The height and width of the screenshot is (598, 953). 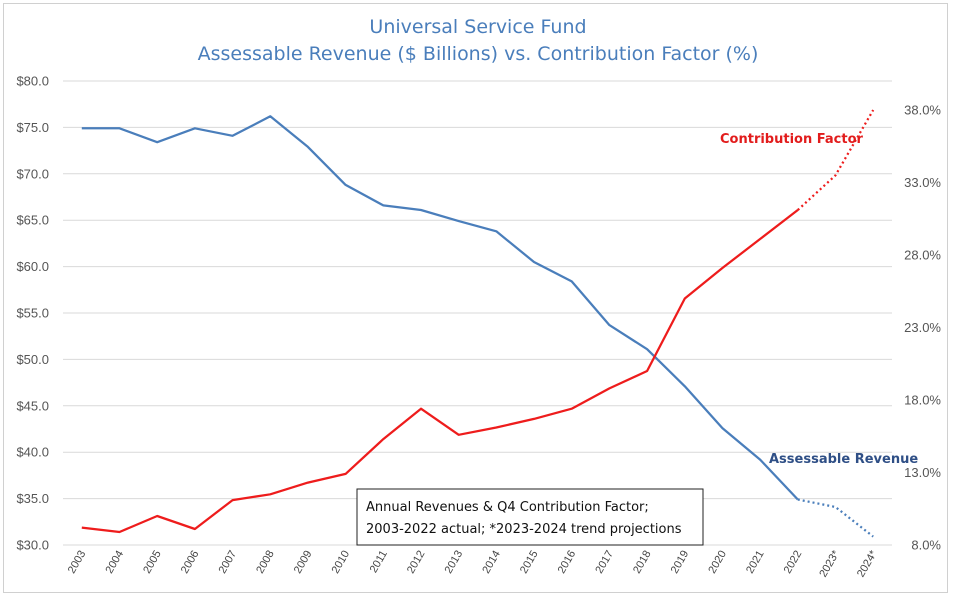 I want to click on x-tick-label: 2013, so click(x=454, y=562).